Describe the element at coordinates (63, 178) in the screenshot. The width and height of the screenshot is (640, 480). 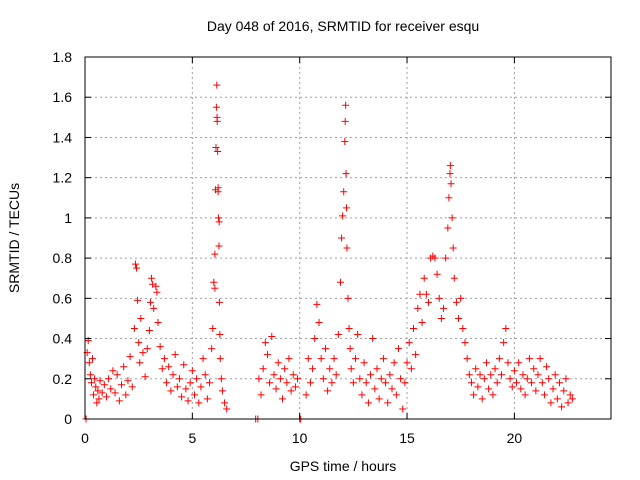
I see `y-tick-label: 1.2` at that location.